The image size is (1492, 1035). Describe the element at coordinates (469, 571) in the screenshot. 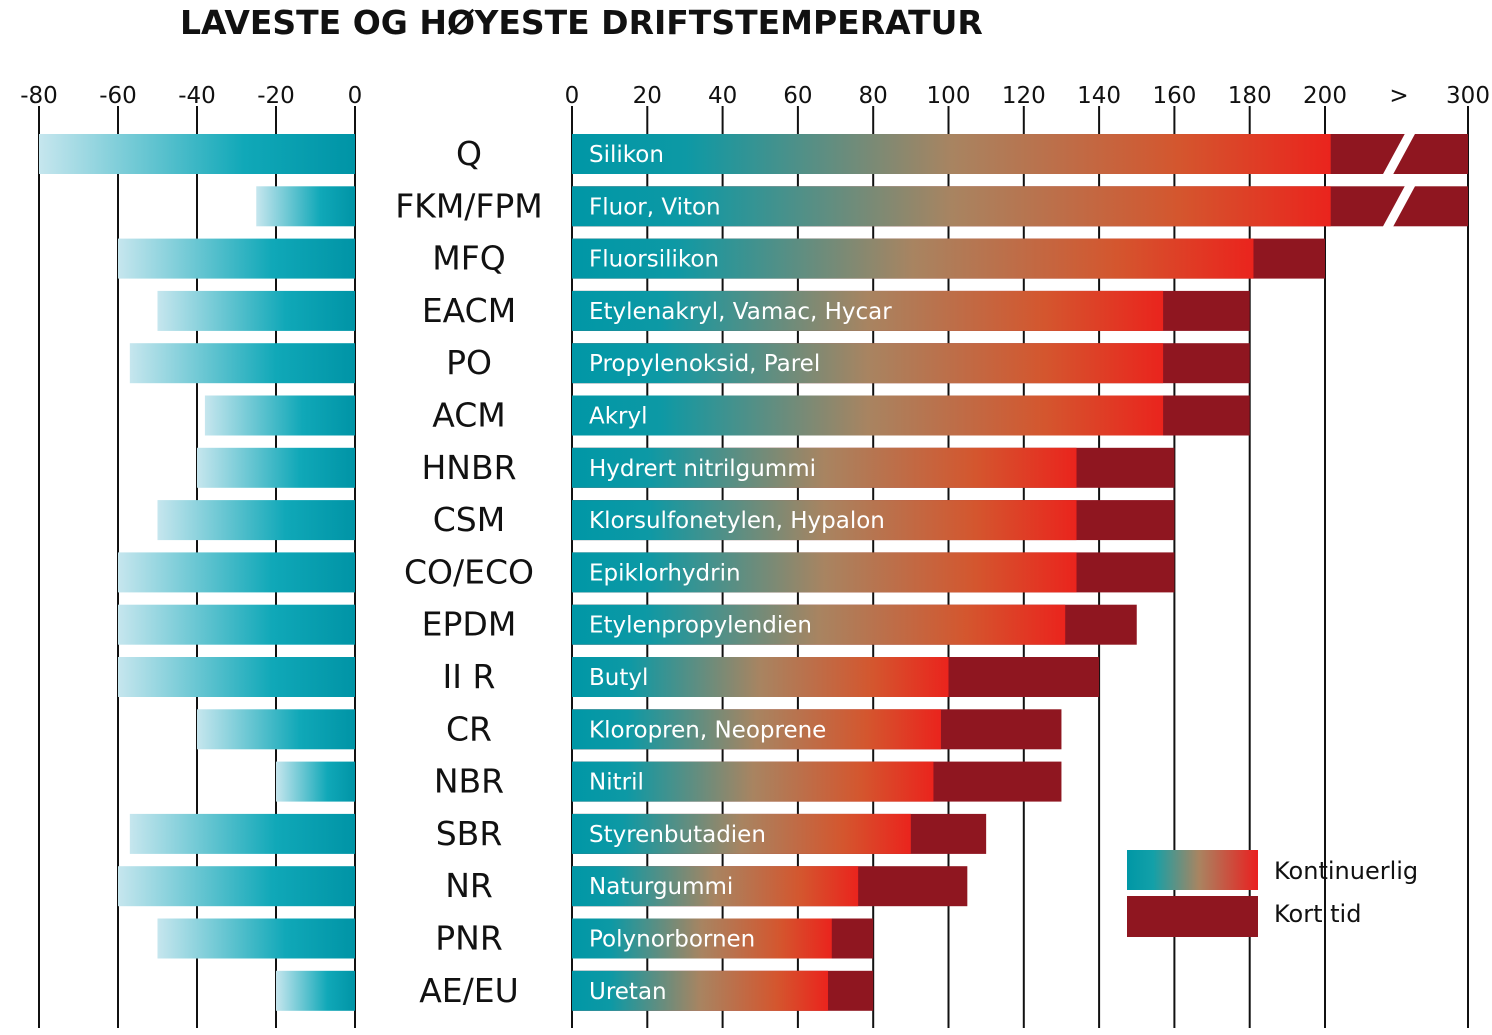

I see `material-code: CO/ECO` at that location.